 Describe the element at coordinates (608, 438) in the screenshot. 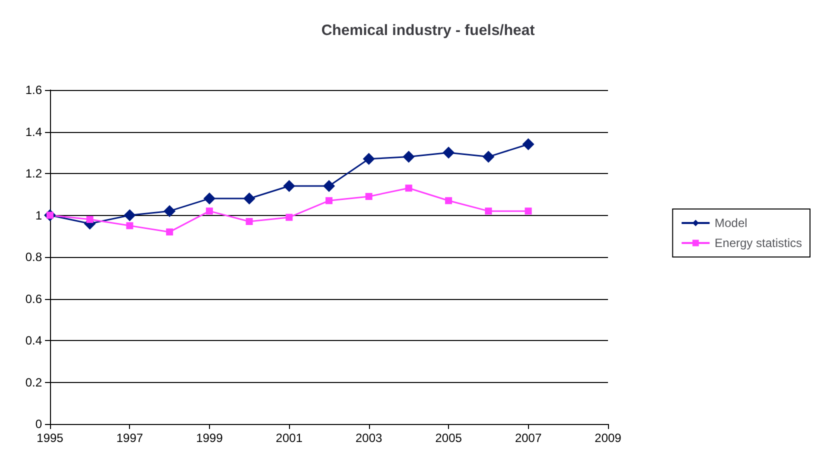

I see `x-tick-label: 2009` at that location.